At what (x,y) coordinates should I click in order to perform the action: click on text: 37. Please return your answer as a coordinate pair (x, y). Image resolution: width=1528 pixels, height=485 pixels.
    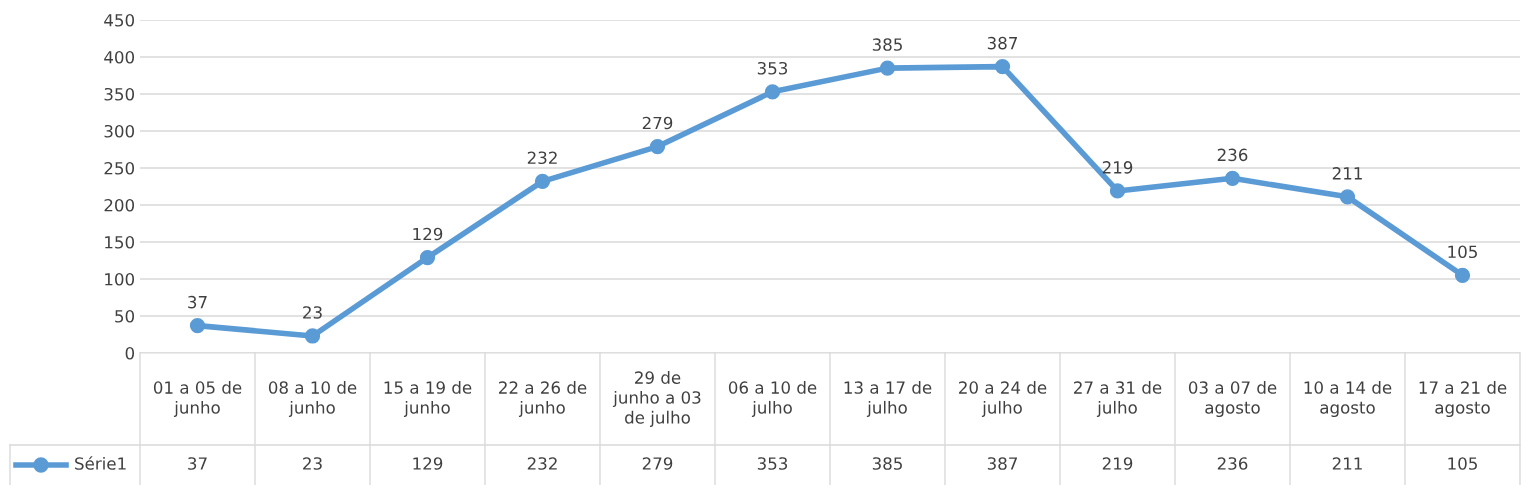
    Looking at the image, I should click on (197, 463).